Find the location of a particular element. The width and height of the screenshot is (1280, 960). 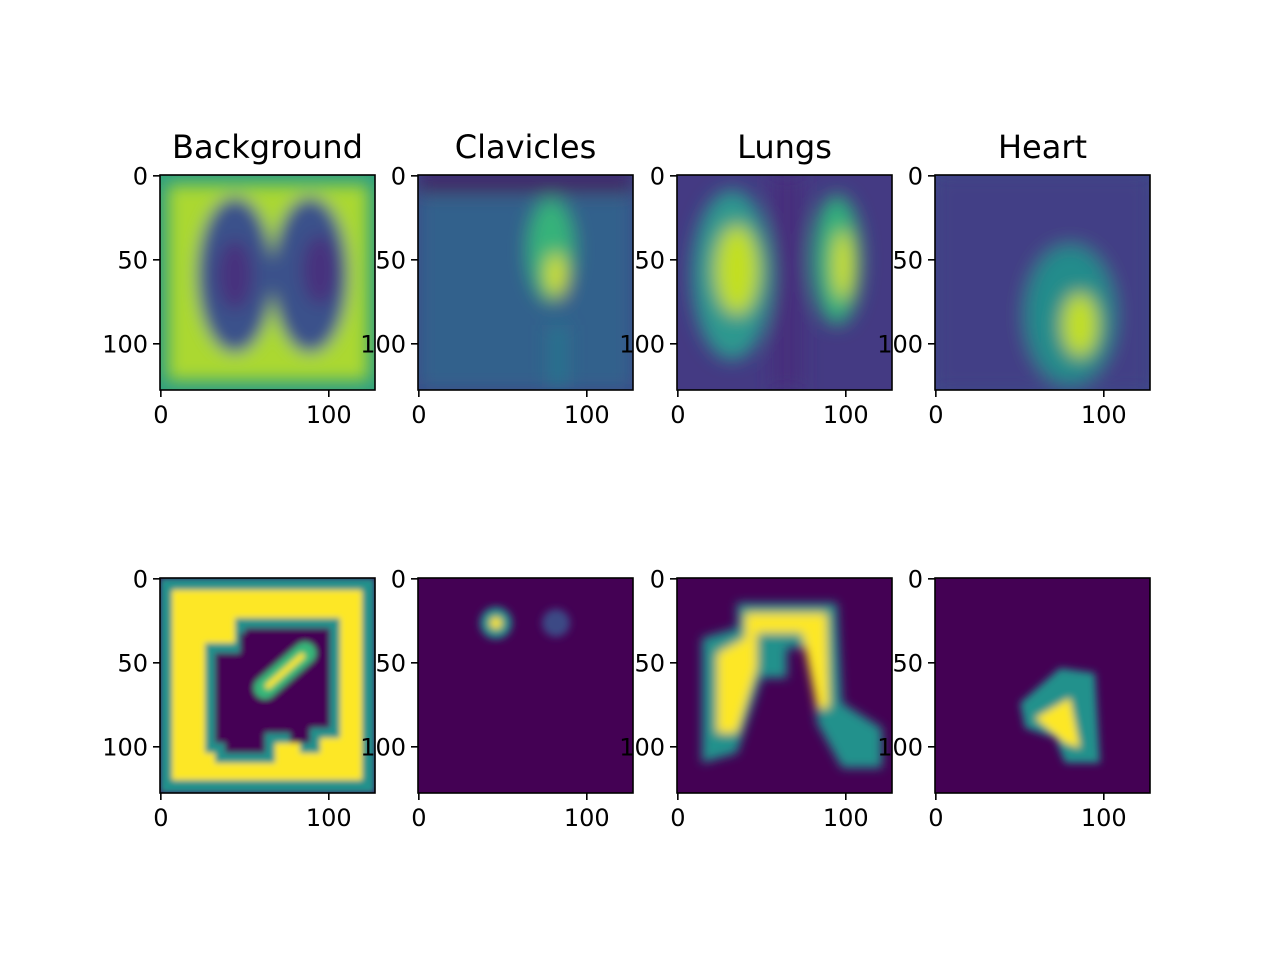

panel-panel-r2c2: 0 100 0 50 100 is located at coordinates (497, 698).